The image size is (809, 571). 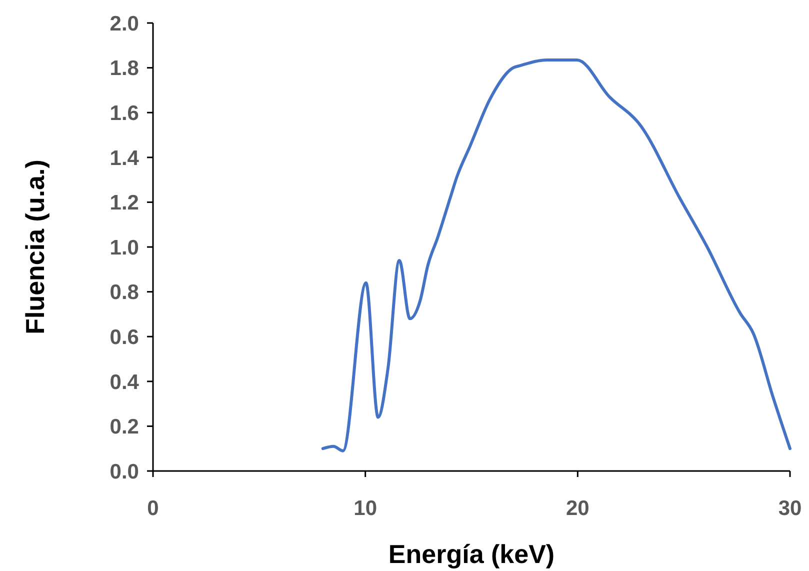 I want to click on y-tick-label: 0.4, so click(x=125, y=382).